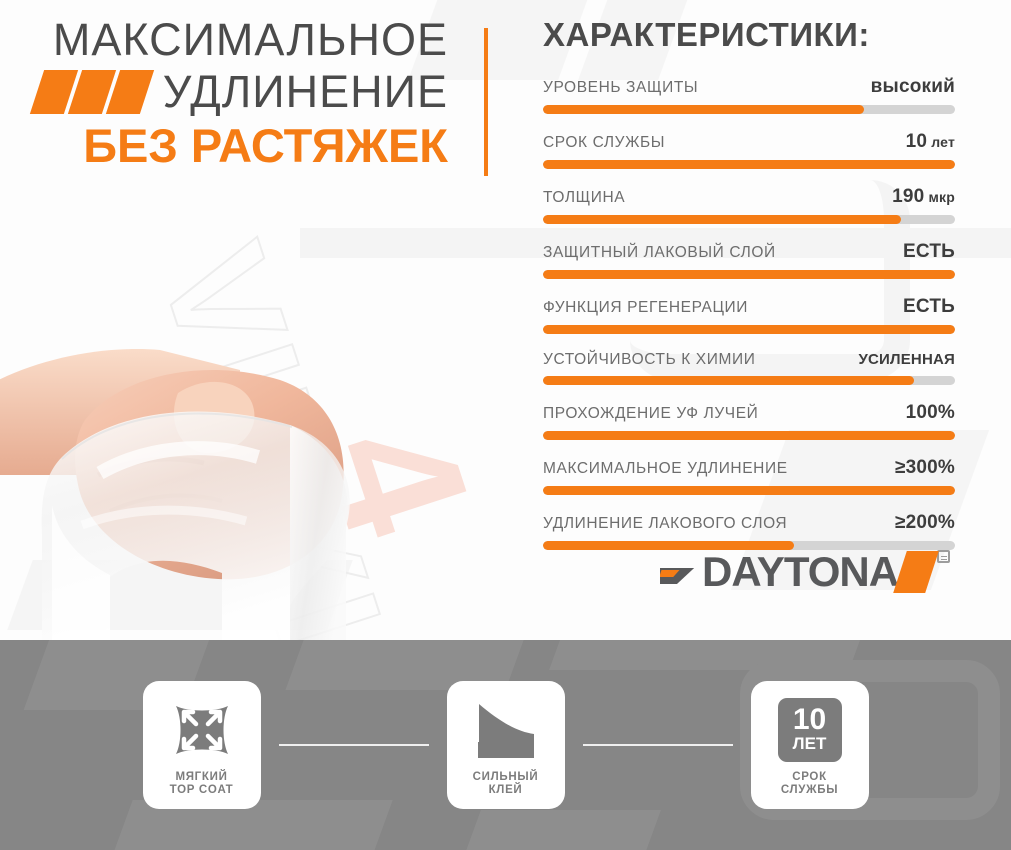  I want to click on spec-value-number: ≥300%, so click(924, 467).